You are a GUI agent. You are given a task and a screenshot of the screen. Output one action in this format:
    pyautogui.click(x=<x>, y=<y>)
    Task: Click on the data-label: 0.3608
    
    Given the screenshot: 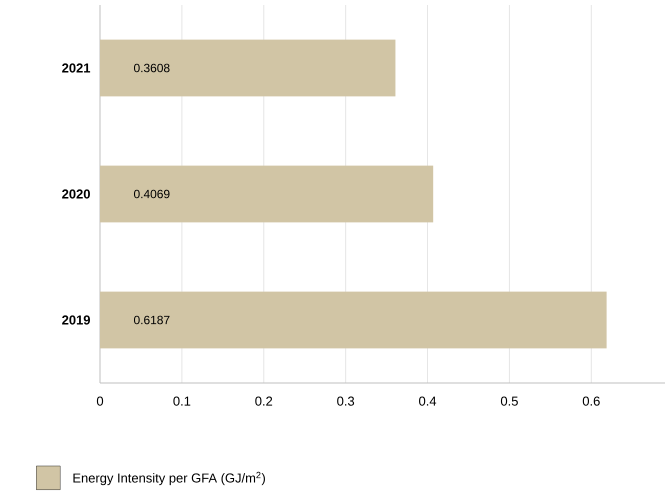 What is the action you would take?
    pyautogui.click(x=152, y=68)
    